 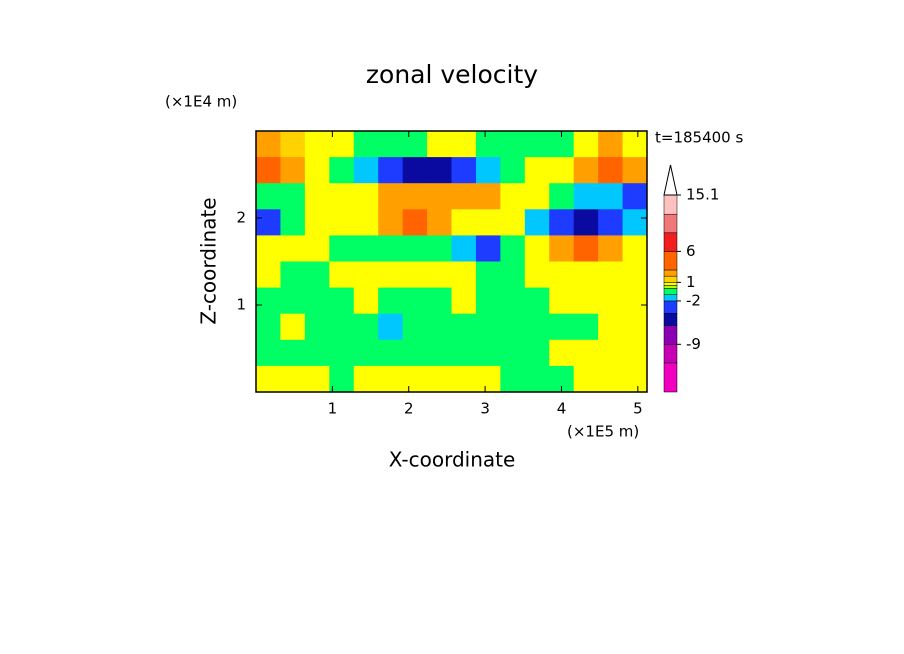 What do you see at coordinates (638, 409) in the screenshot?
I see `x-tick-label: 5` at bounding box center [638, 409].